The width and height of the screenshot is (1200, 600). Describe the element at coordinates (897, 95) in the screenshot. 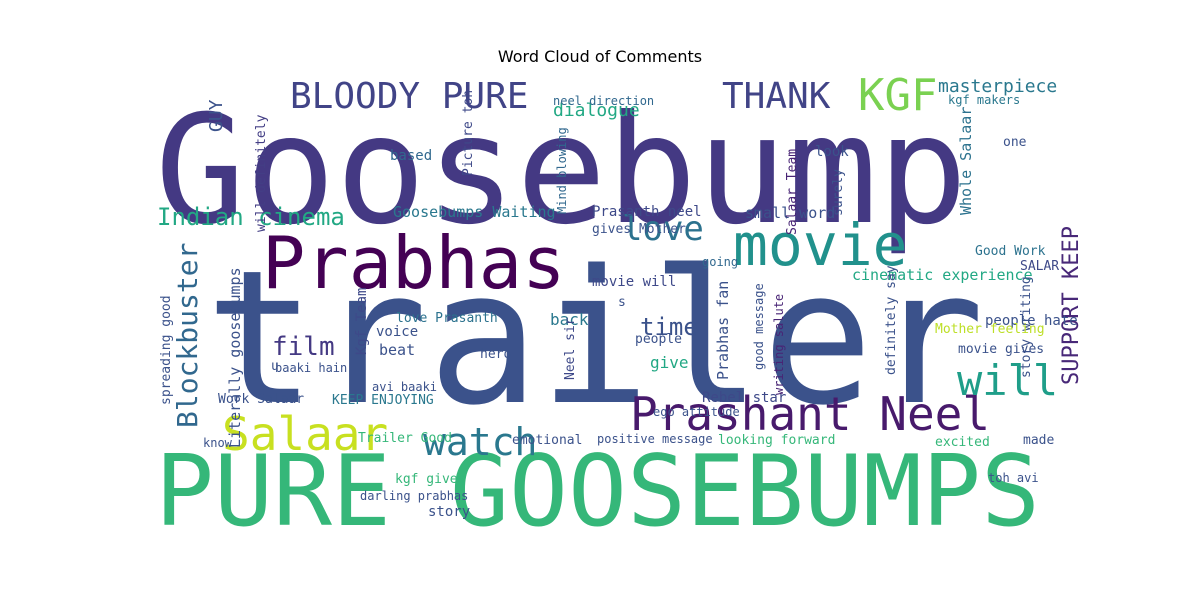

I see `word-kgf: KGF` at that location.